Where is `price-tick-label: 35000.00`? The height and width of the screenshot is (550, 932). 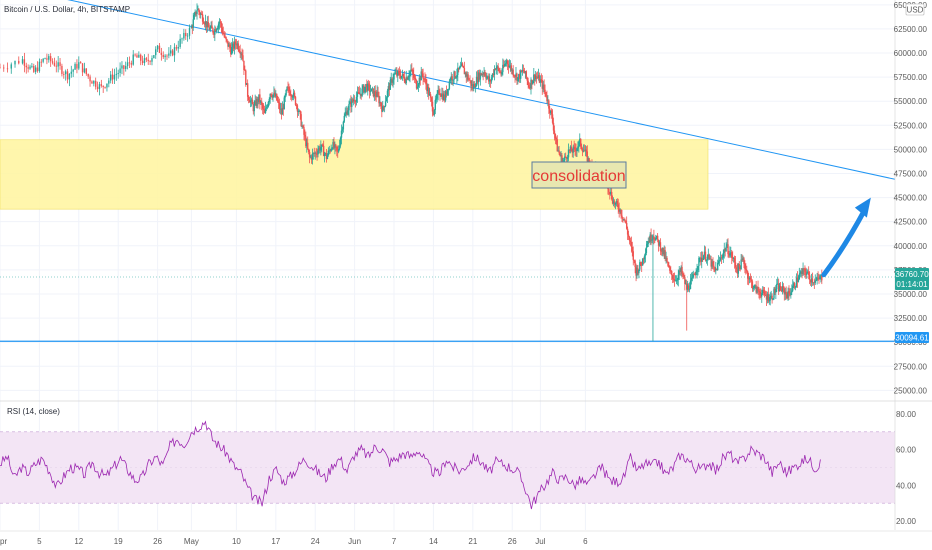 price-tick-label: 35000.00 is located at coordinates (911, 294).